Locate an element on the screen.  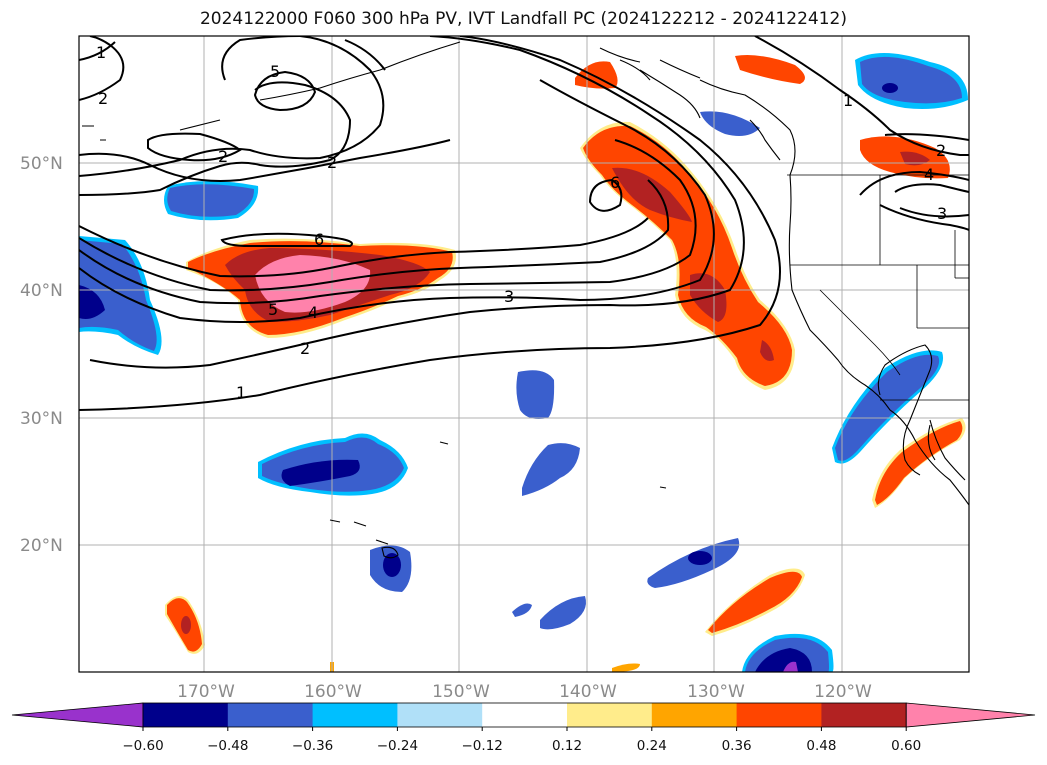
colorbar-tick-label: −0.60 is located at coordinates (142, 746).